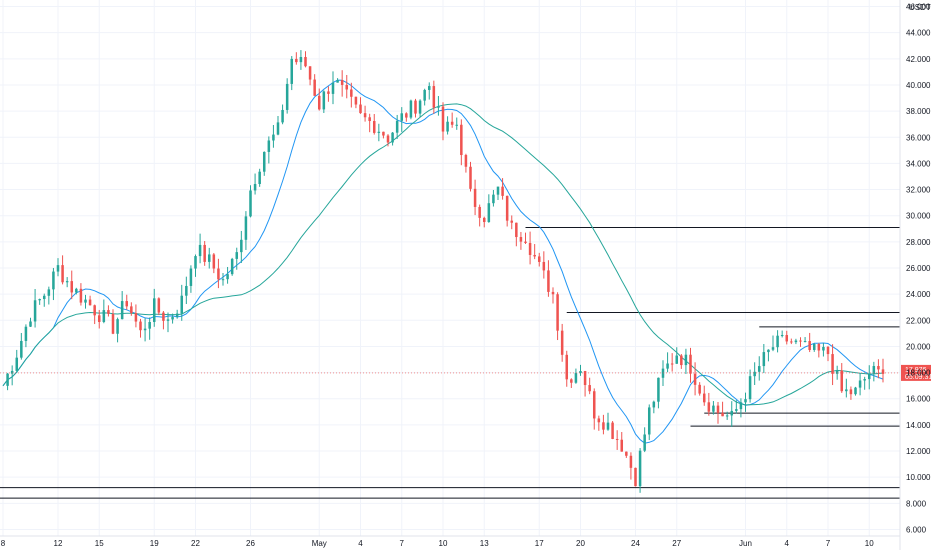  Describe the element at coordinates (918, 373) in the screenshot. I see `y-tick-label: 18.000` at that location.